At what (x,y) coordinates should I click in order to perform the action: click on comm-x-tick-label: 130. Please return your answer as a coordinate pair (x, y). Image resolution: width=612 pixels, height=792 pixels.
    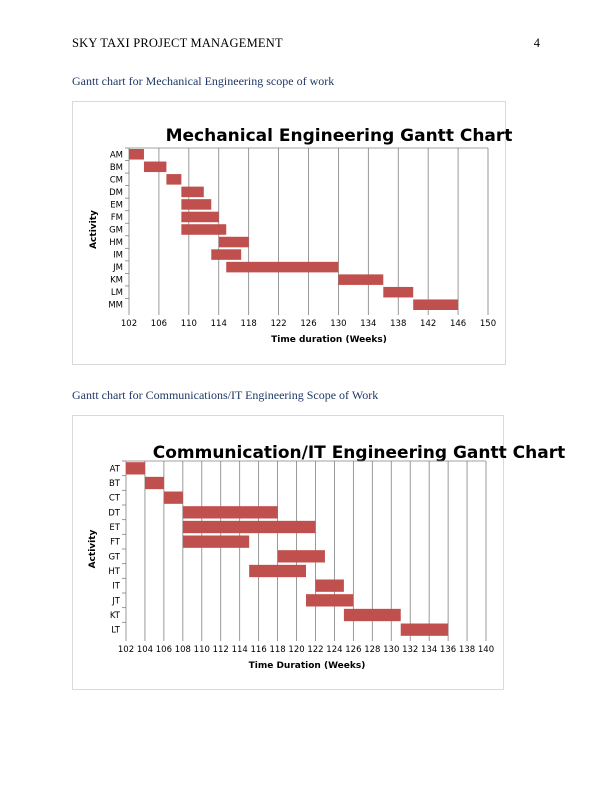
    Looking at the image, I should click on (391, 650).